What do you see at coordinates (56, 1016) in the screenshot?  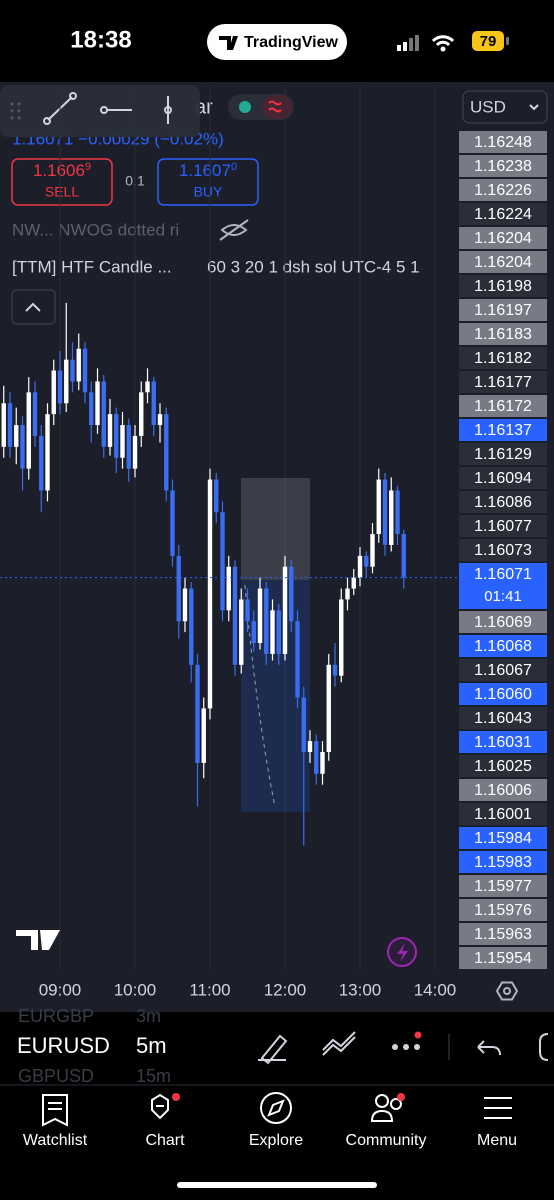 I see `symbol: EURGBP` at bounding box center [56, 1016].